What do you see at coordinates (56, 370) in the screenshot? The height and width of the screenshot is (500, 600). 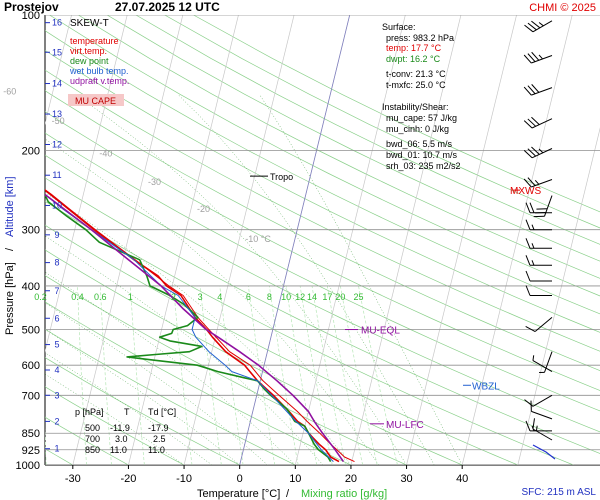 I see `altitude-tick-label: 4` at bounding box center [56, 370].